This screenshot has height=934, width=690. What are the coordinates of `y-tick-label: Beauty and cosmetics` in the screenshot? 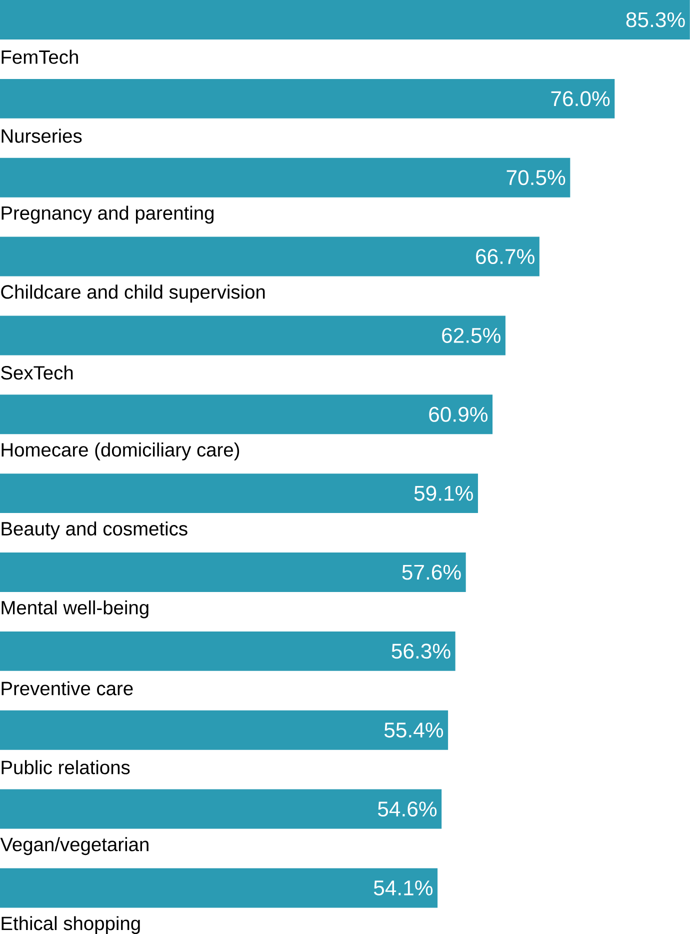 It's located at (95, 530).